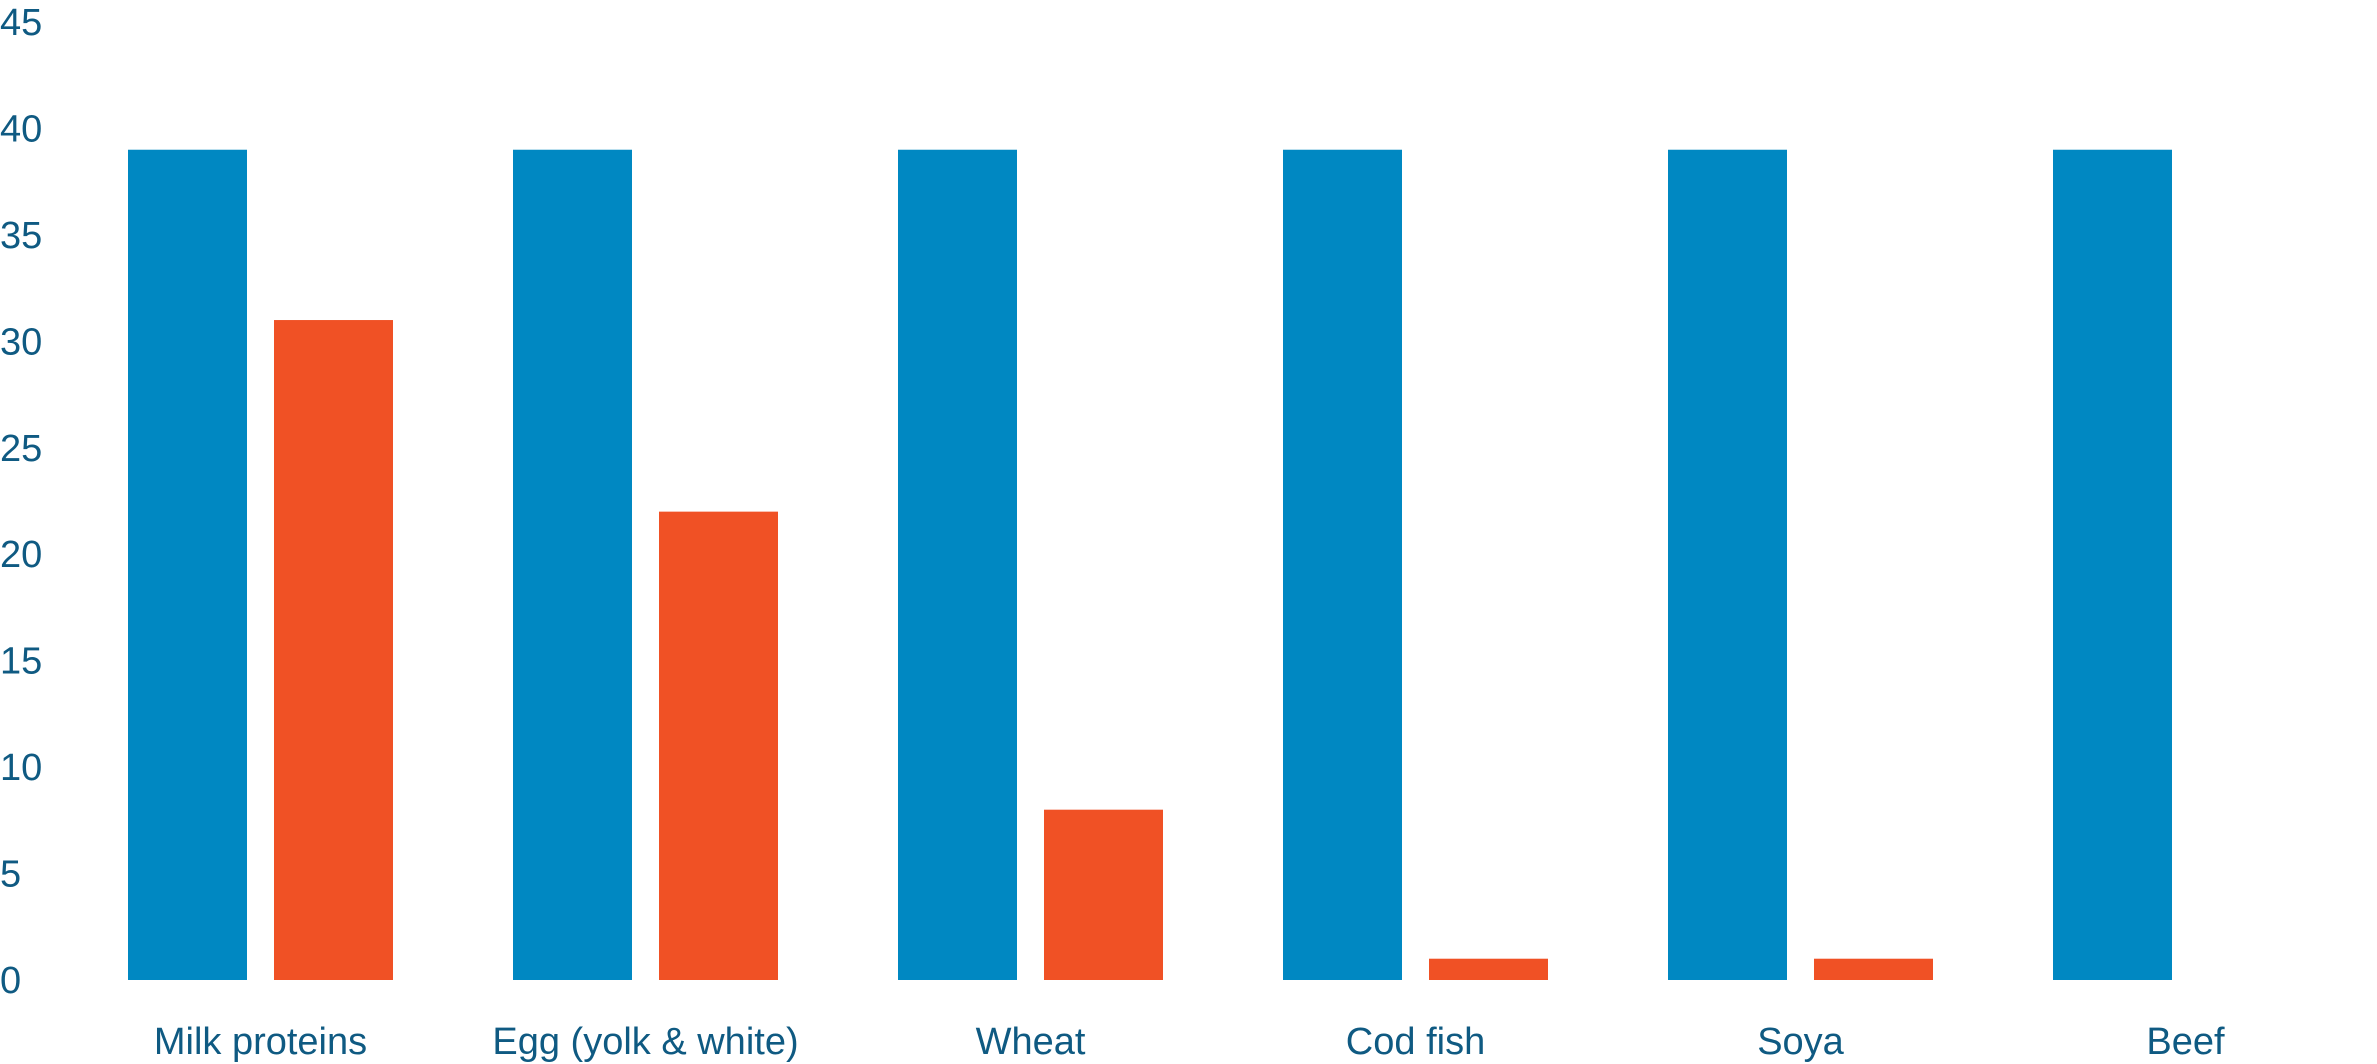 This screenshot has width=2377, height=1064. What do you see at coordinates (1488, 969) in the screenshot?
I see `bar-series-2-cod-fish` at bounding box center [1488, 969].